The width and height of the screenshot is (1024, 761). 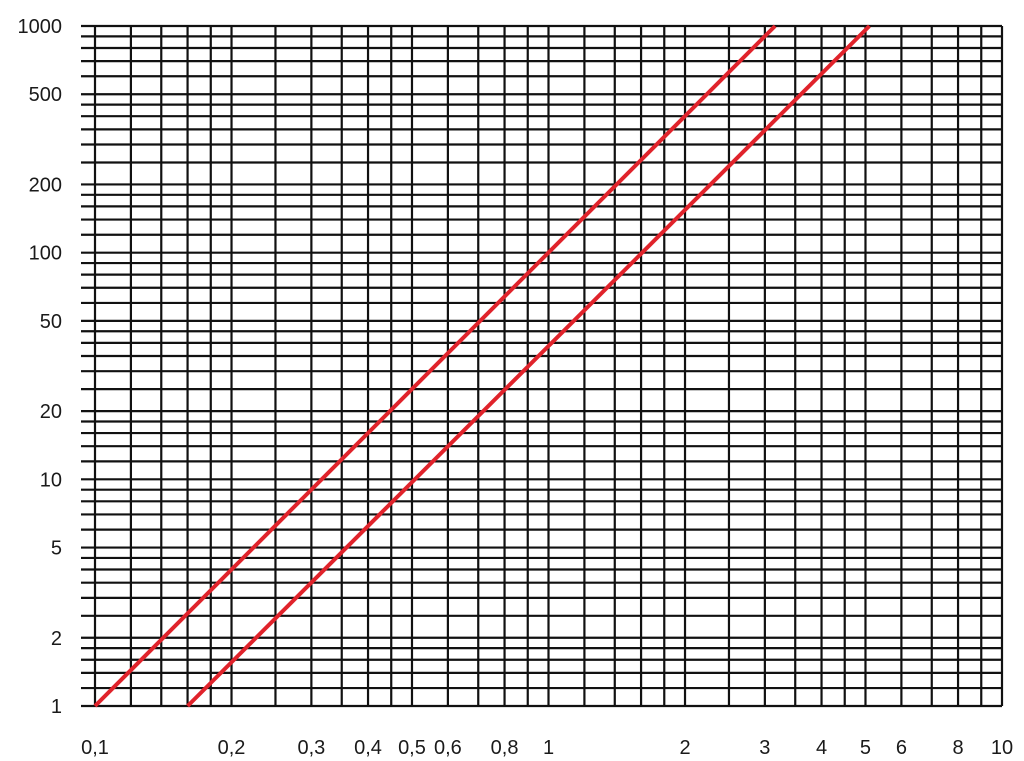 I want to click on x-tick-label: 8, so click(x=957, y=748).